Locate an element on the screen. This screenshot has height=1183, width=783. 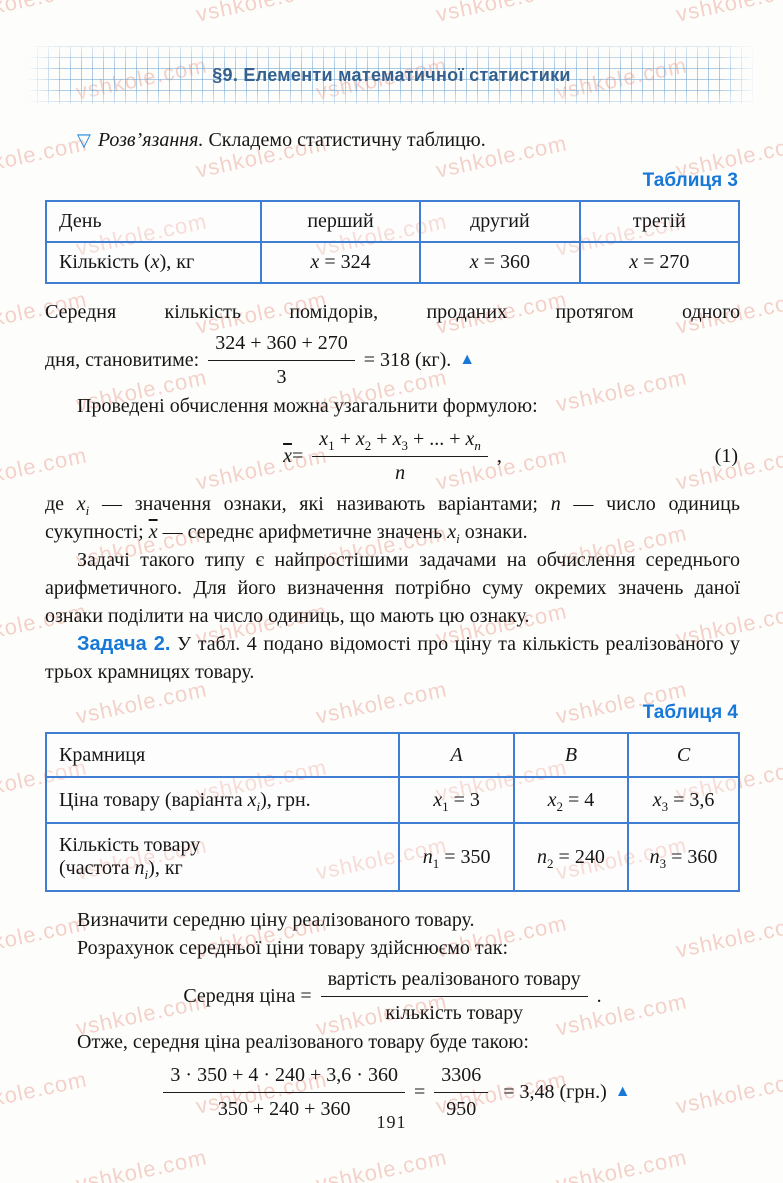
solution-label: Розв’язання. is located at coordinates (150, 140).